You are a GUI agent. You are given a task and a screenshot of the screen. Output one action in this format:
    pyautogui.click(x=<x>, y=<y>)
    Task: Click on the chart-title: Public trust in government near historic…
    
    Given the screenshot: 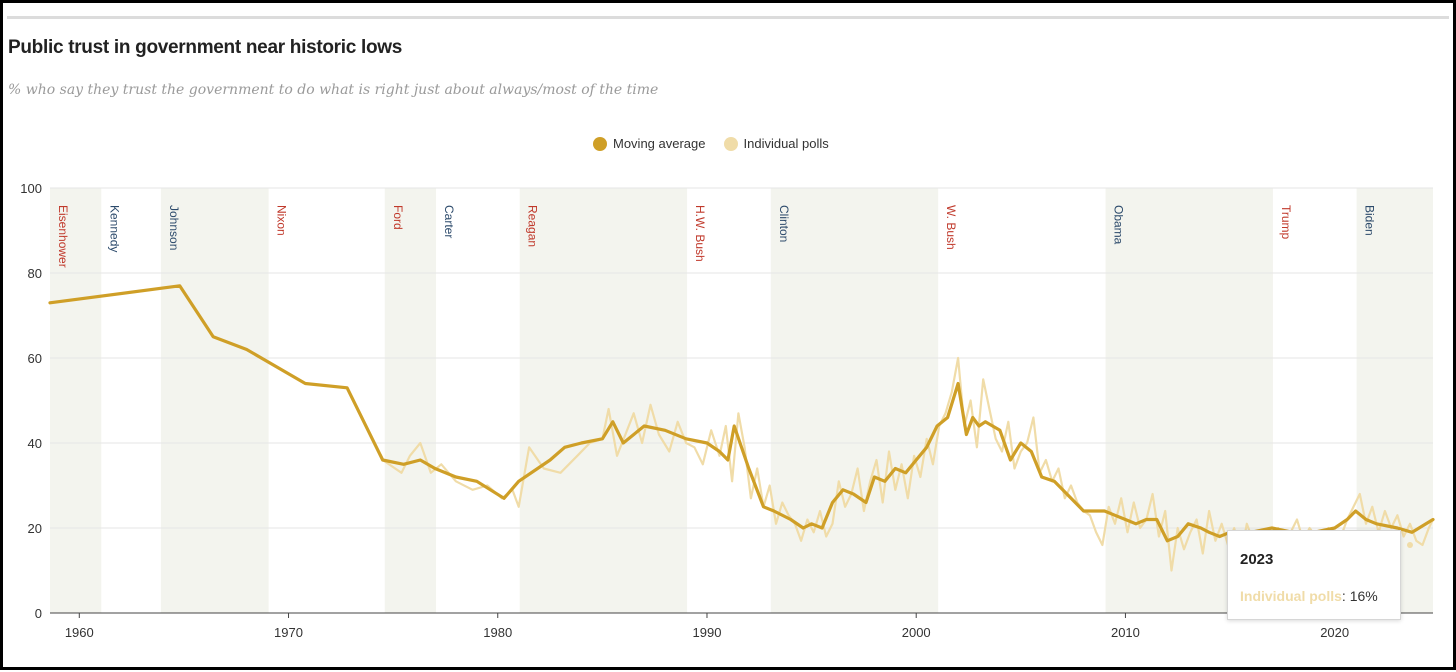 What is the action you would take?
    pyautogui.click(x=205, y=47)
    